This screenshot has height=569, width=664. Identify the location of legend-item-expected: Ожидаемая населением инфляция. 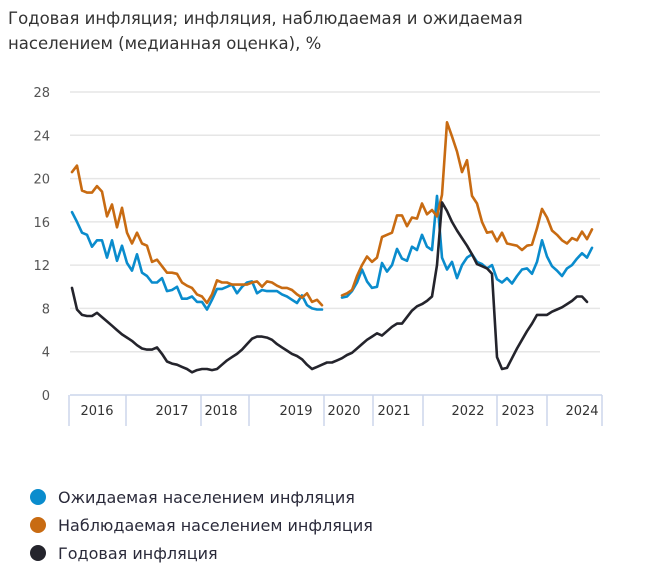
(201, 497).